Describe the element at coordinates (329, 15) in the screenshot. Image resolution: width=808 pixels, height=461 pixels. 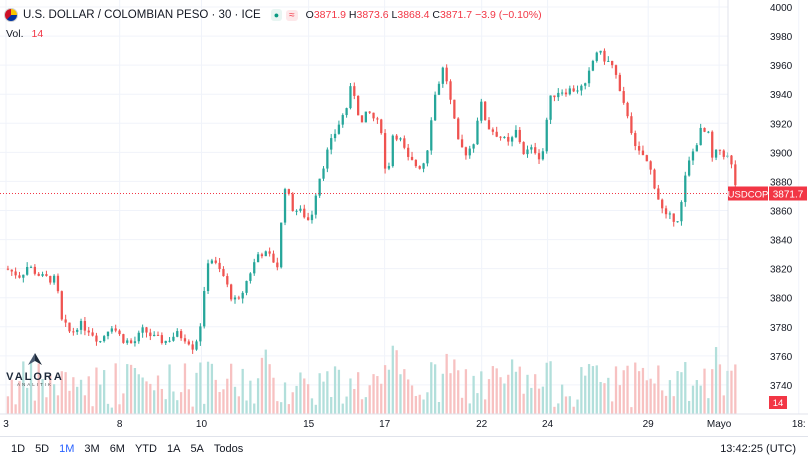
I see `open-value: 3871.9` at that location.